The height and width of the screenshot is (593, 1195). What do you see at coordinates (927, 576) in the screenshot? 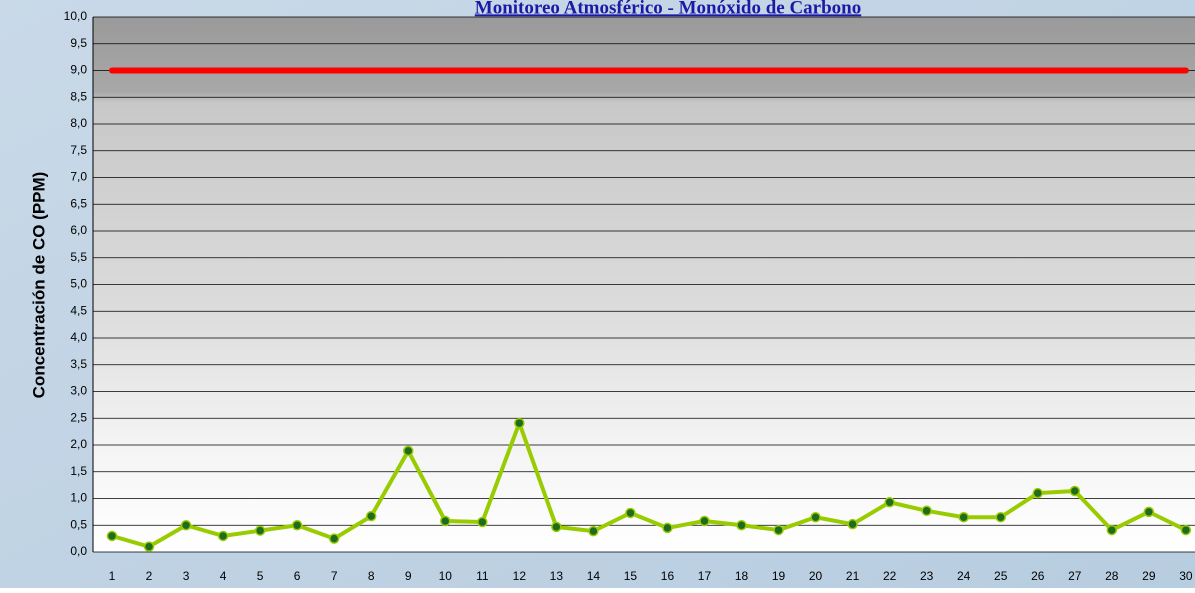
I see `x-tick-label: 23` at bounding box center [927, 576].